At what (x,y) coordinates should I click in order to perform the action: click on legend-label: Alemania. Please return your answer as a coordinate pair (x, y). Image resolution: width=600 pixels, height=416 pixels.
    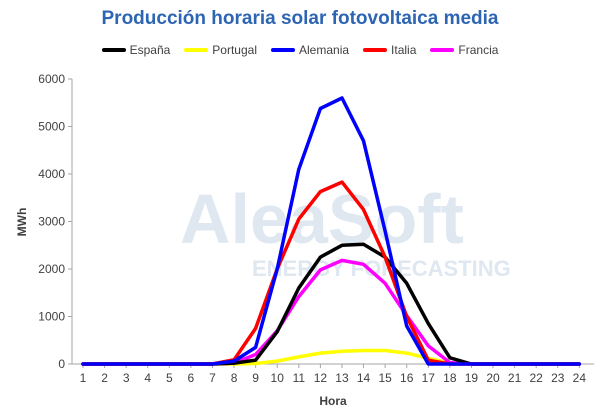
    Looking at the image, I should click on (324, 50).